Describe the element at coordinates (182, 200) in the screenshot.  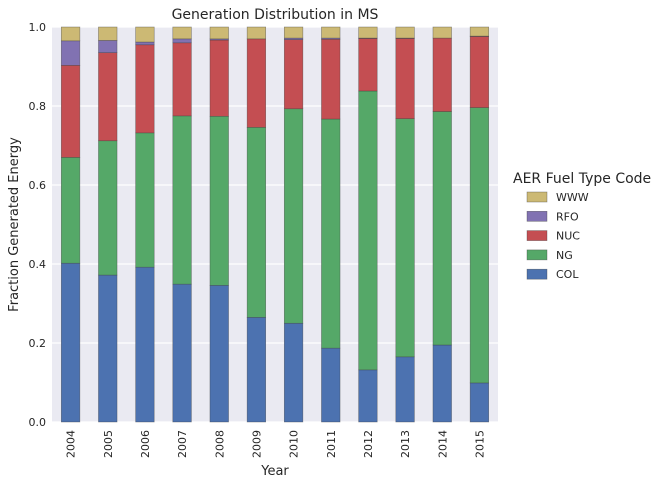
I see `bar-segment-ng-2007` at that location.